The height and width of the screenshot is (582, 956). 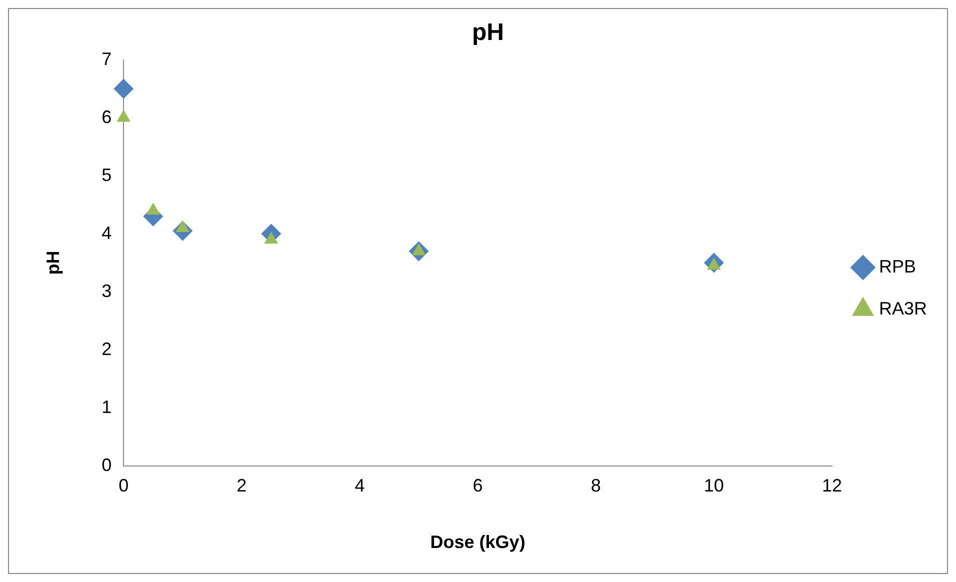 I want to click on y-tick-label: 3, so click(x=107, y=290).